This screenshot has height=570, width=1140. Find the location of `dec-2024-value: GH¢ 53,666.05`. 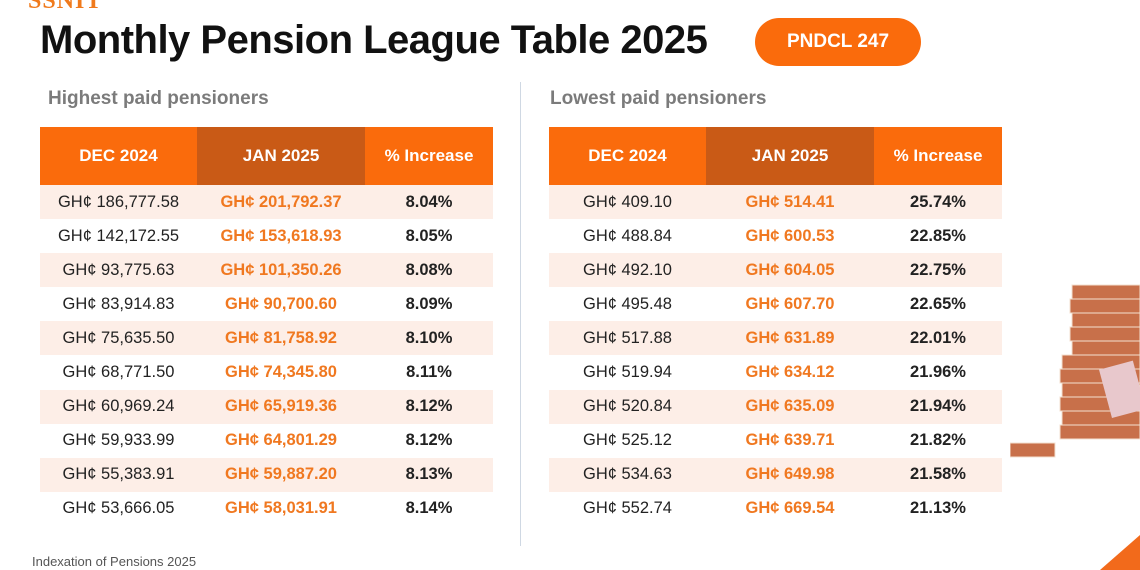

dec-2024-value: GH¢ 53,666.05 is located at coordinates (118, 508).